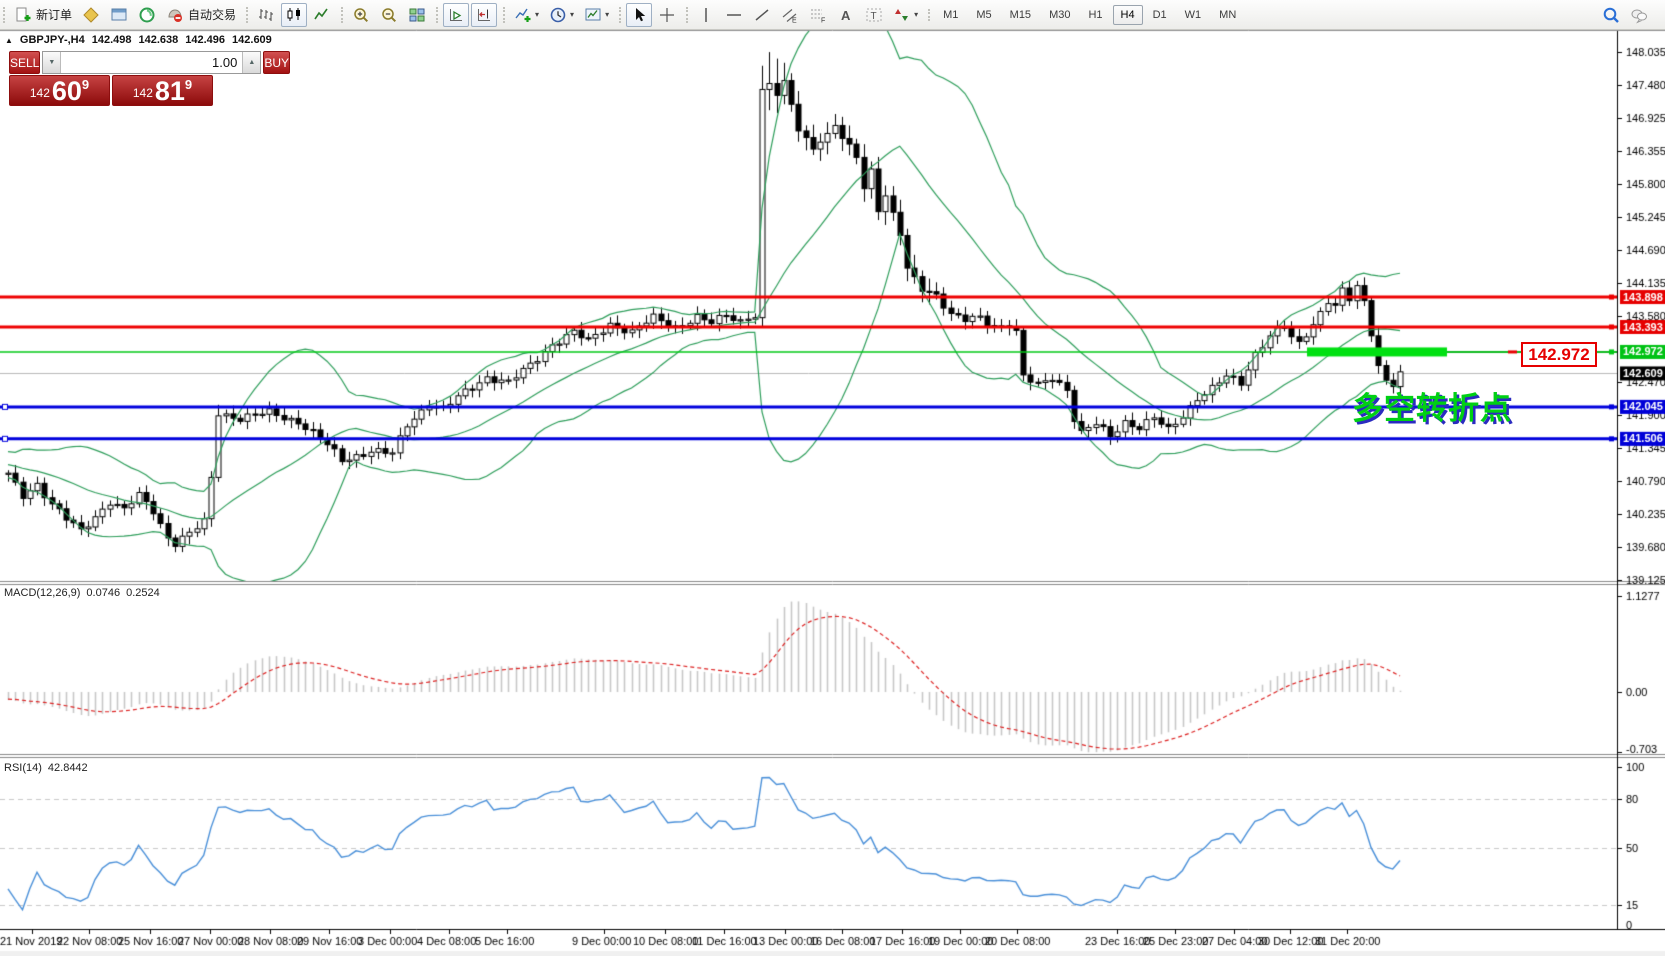 Image resolution: width=1665 pixels, height=956 pixels. Describe the element at coordinates (39, 93) in the screenshot. I see `sell-price-prefix: 142` at that location.